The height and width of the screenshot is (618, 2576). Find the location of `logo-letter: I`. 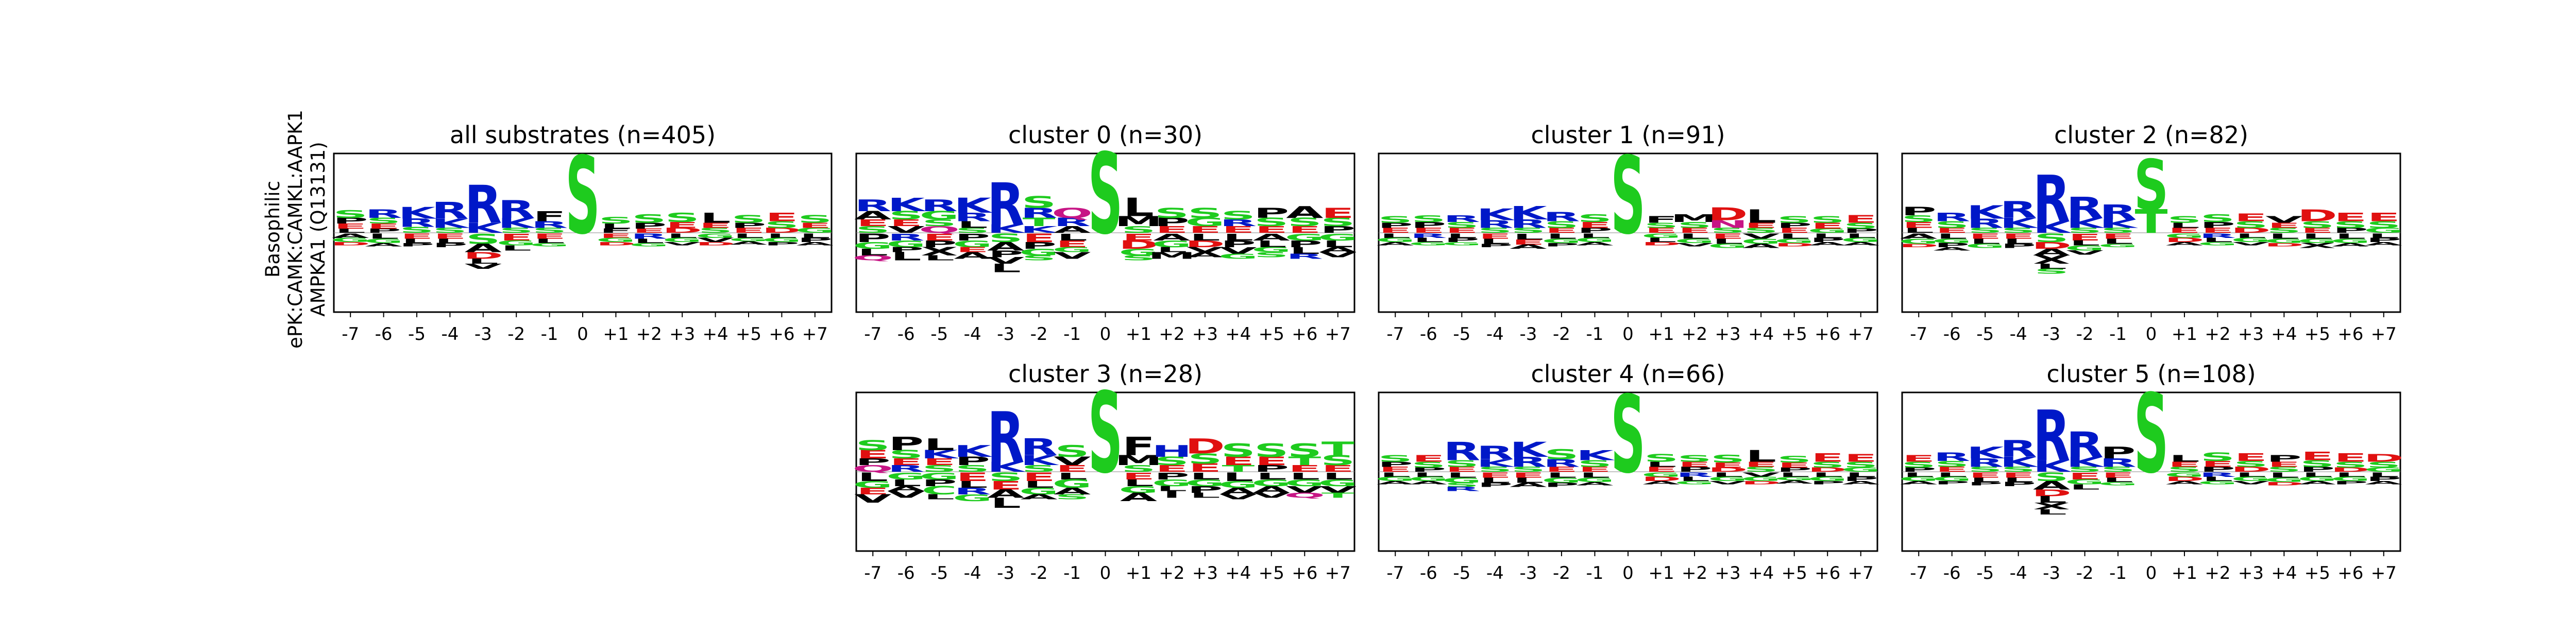

logo-letter: I is located at coordinates (1172, 494).